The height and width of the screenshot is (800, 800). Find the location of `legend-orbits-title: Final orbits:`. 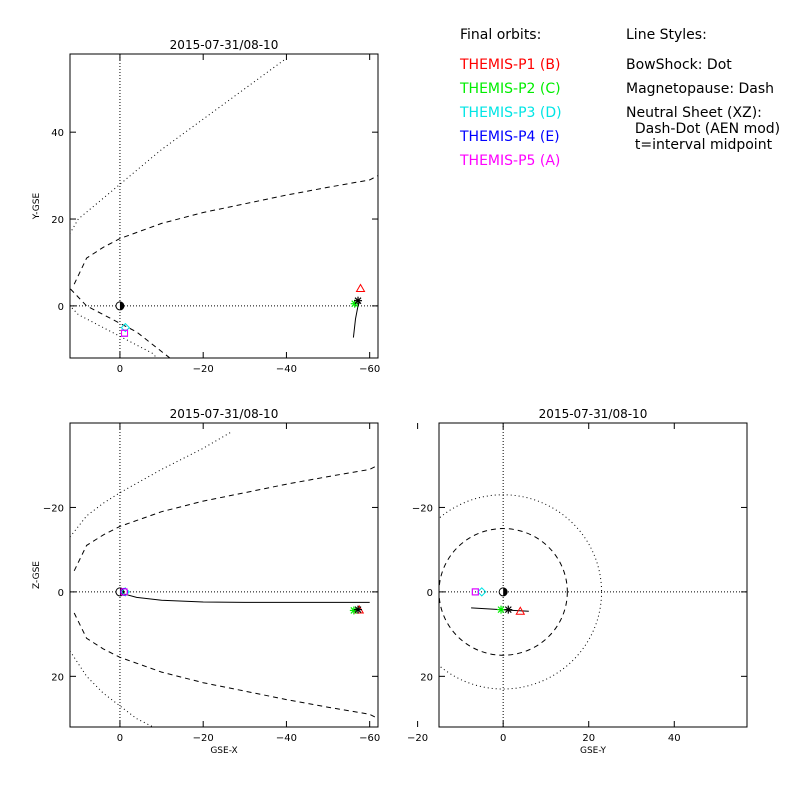

legend-orbits-title: Final orbits: is located at coordinates (501, 35).